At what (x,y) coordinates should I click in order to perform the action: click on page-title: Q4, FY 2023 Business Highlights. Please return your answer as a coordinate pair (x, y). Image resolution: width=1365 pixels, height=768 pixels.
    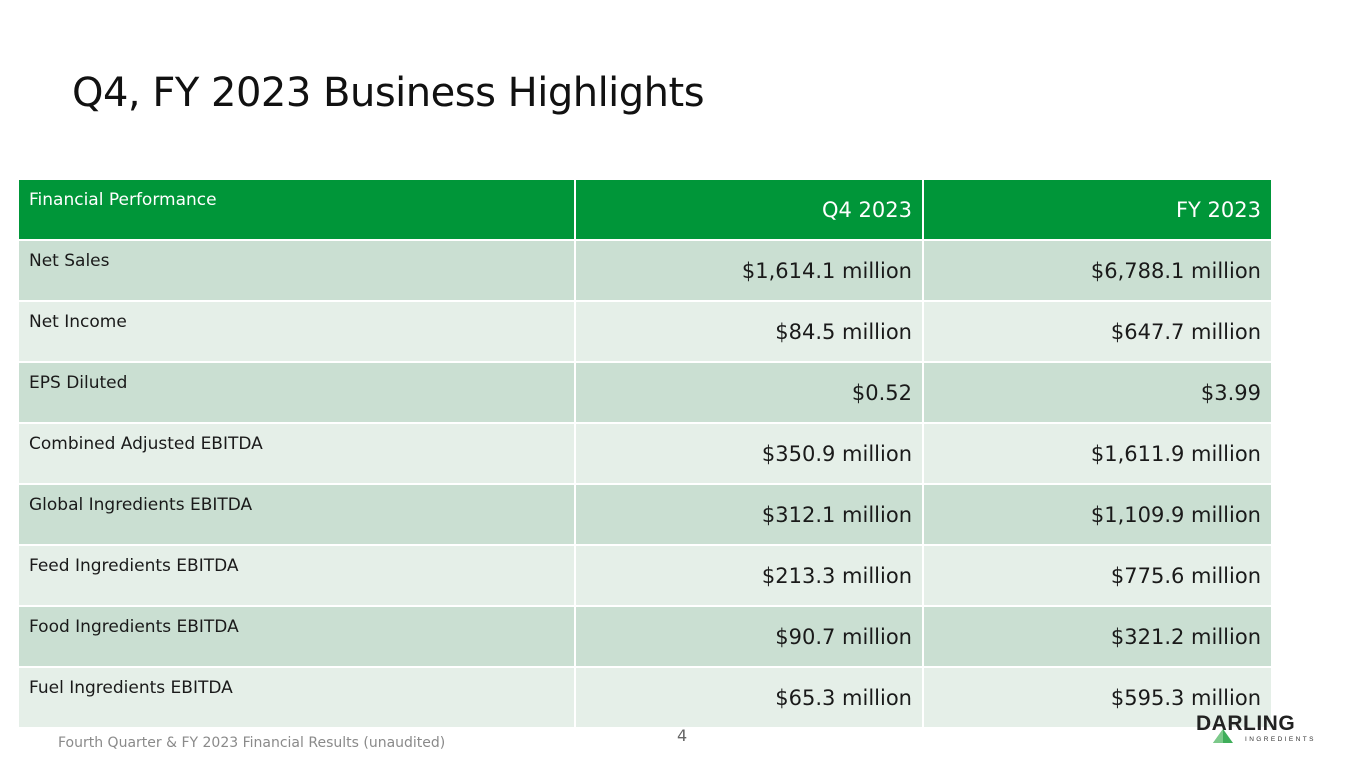
    Looking at the image, I should click on (388, 93).